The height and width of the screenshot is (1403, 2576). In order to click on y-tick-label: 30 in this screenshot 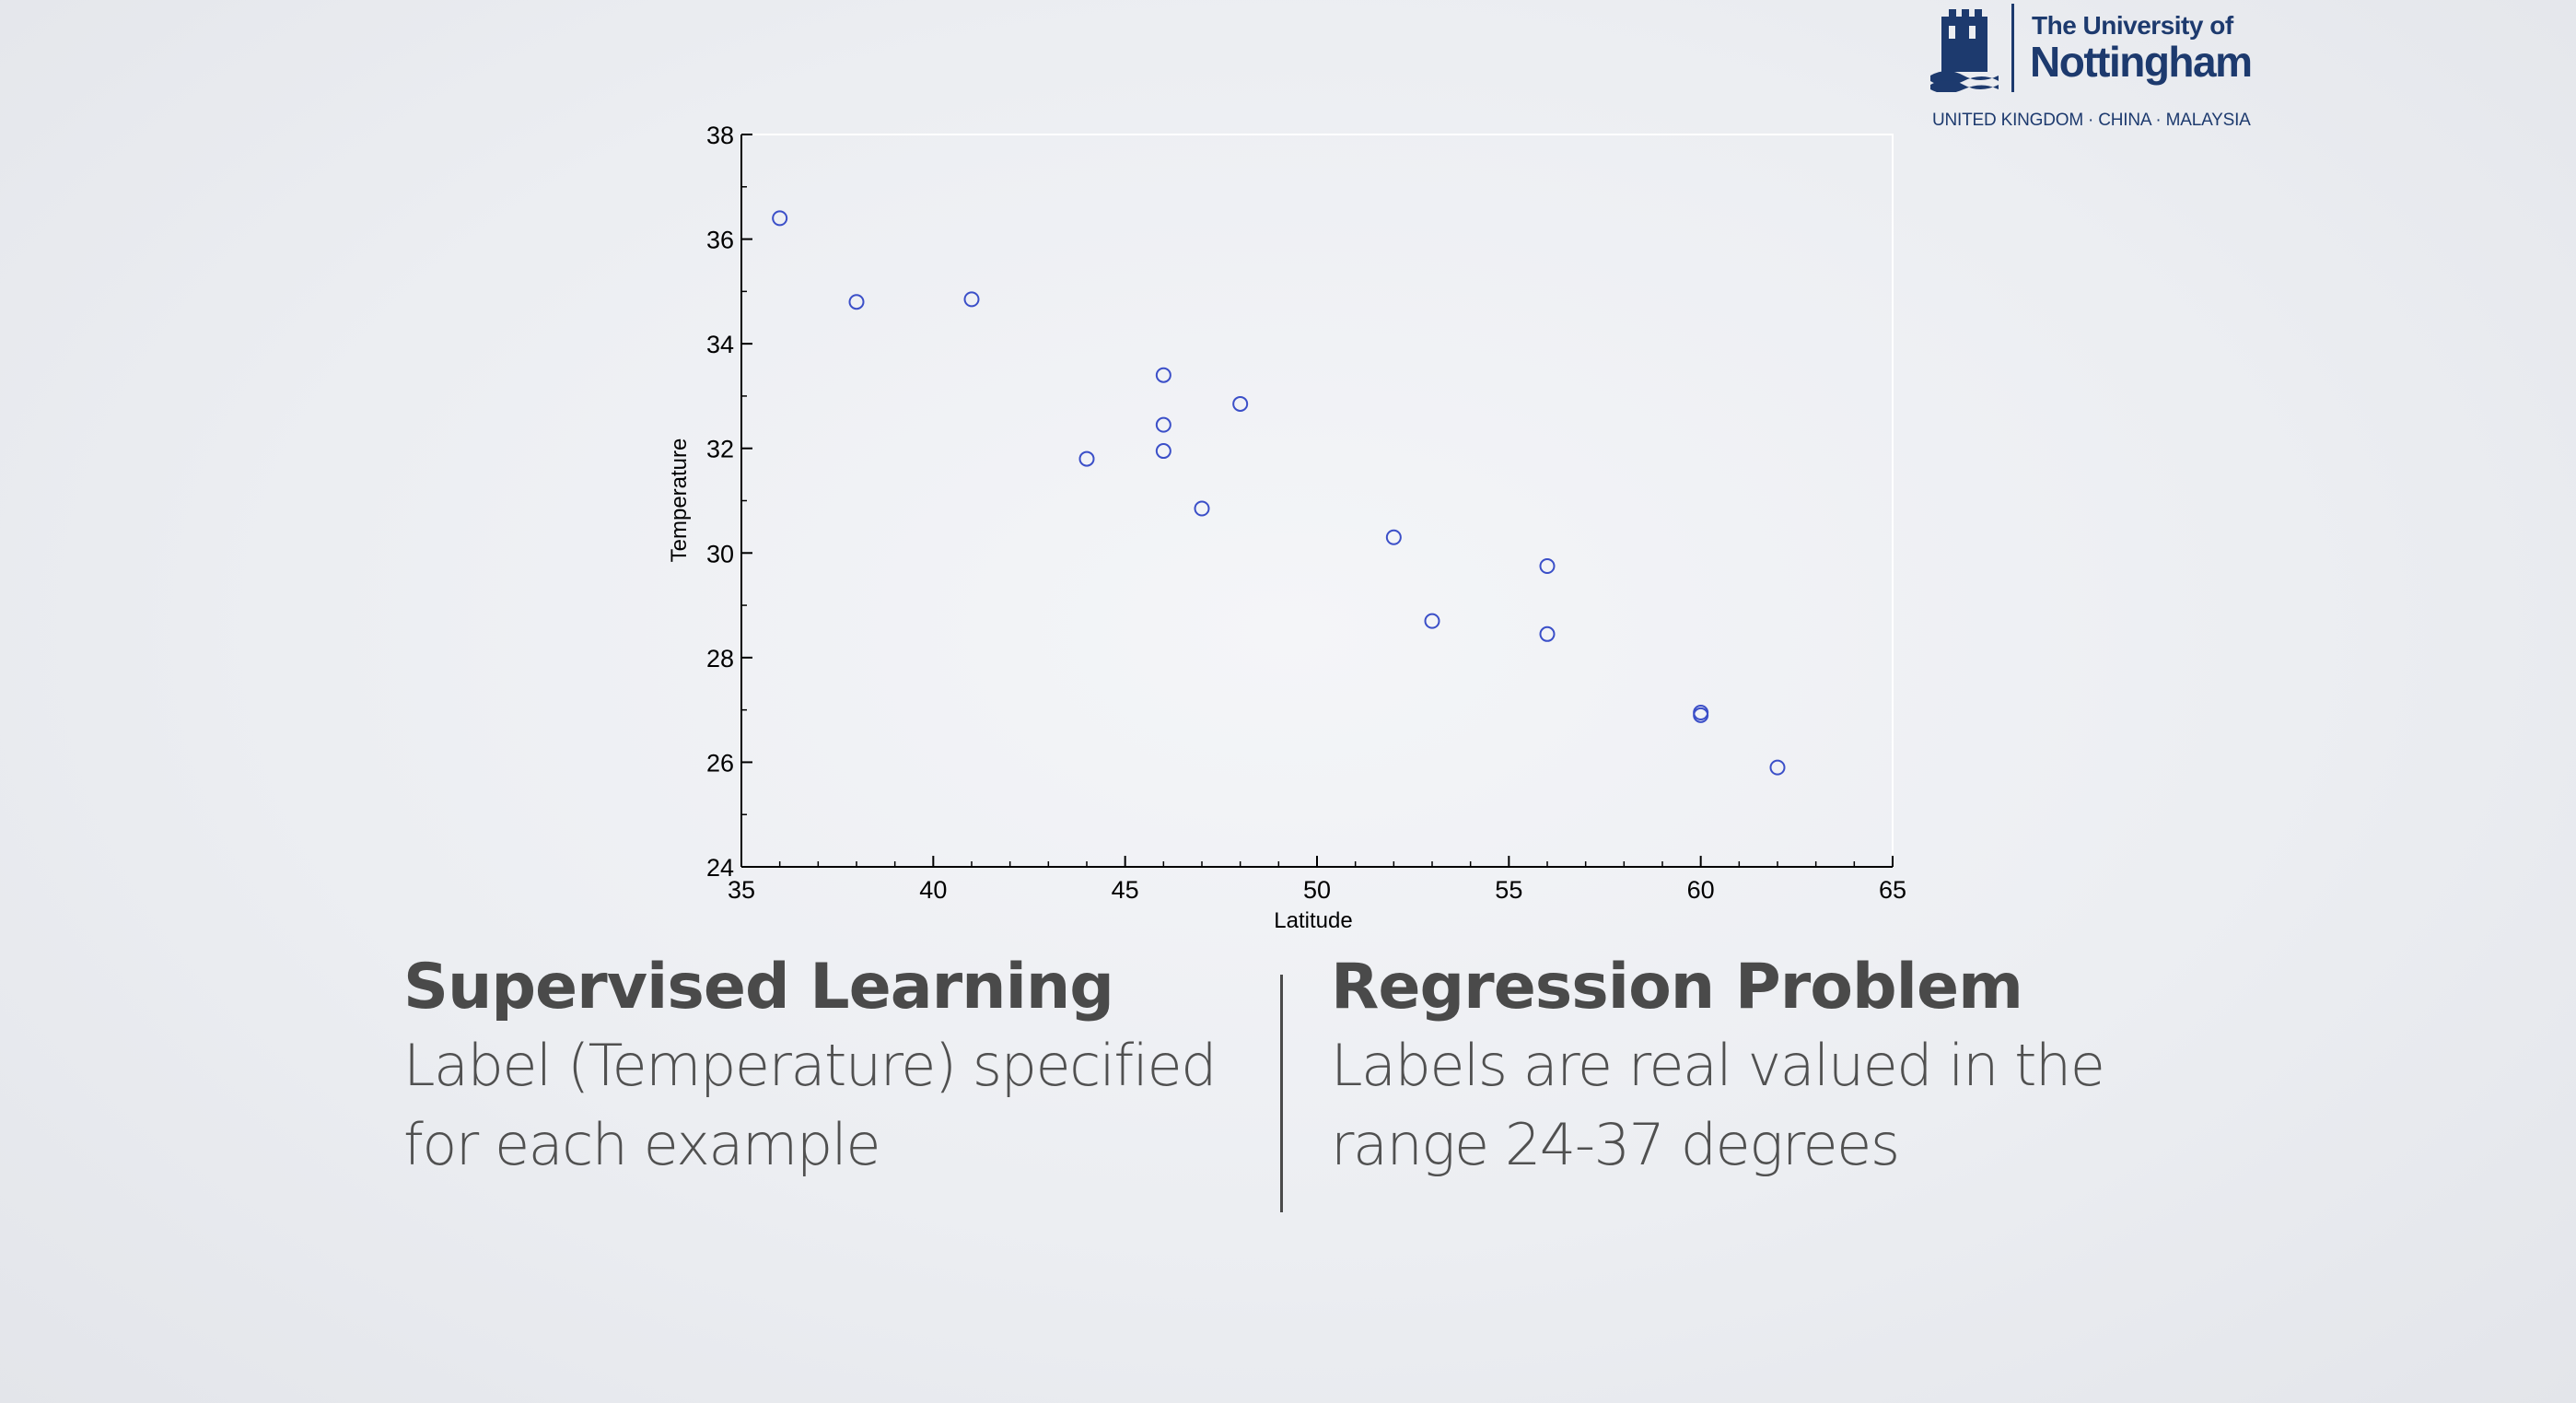, I will do `click(720, 553)`.